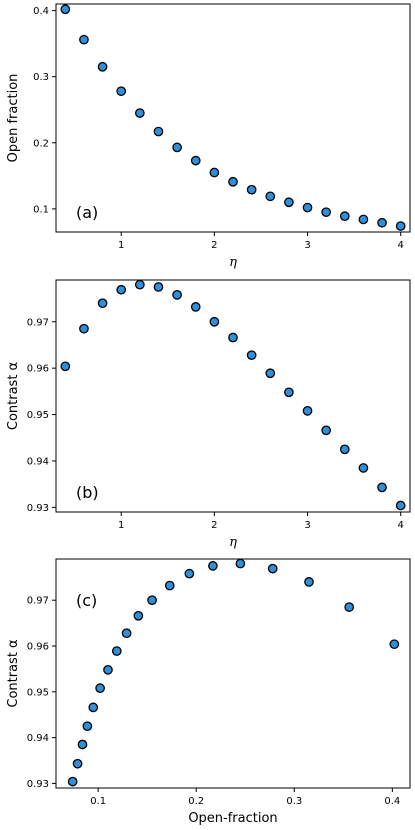  Describe the element at coordinates (87, 212) in the screenshot. I see `panel-label: (a)` at that location.